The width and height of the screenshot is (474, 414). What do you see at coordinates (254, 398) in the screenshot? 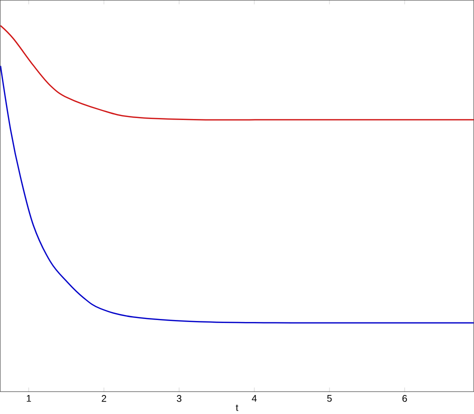
I see `x-tick-label: 4` at bounding box center [254, 398].